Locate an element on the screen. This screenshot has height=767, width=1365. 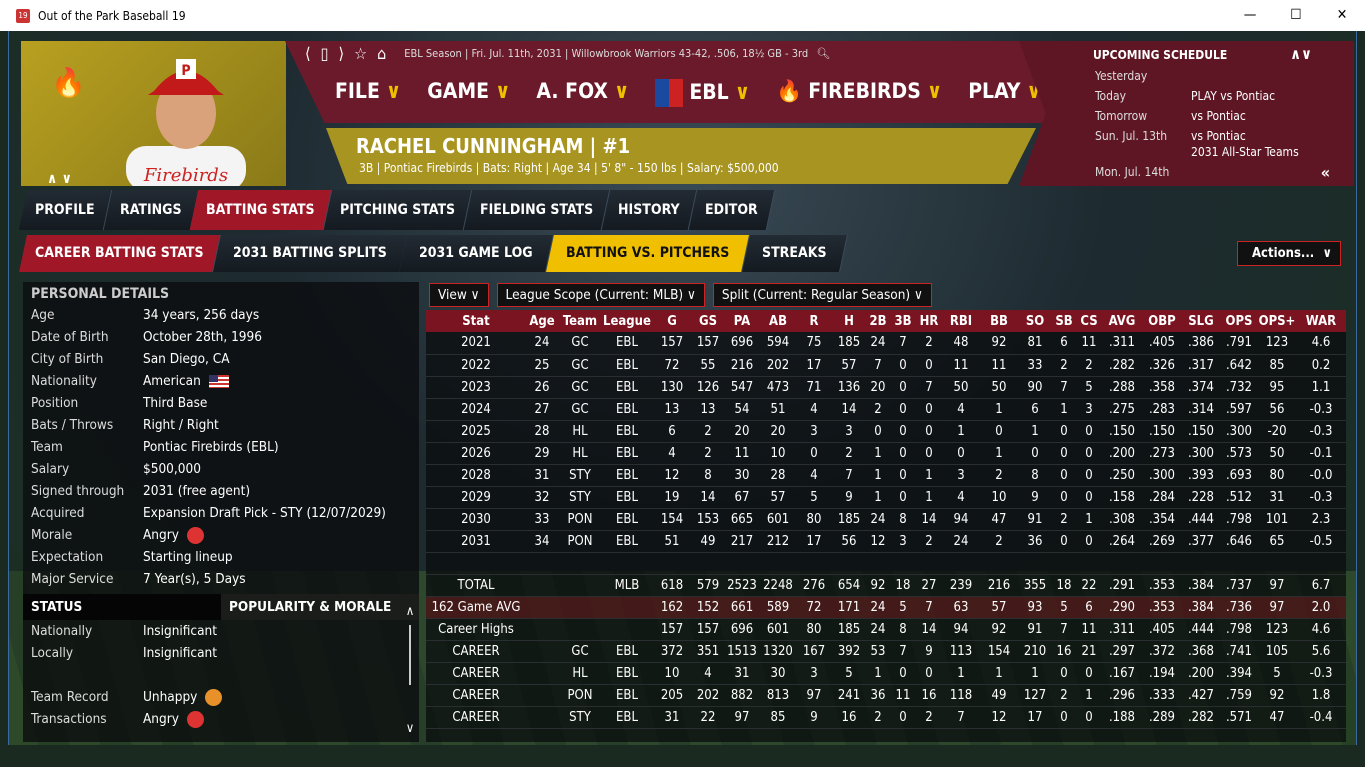
column-header: GS is located at coordinates (708, 321).